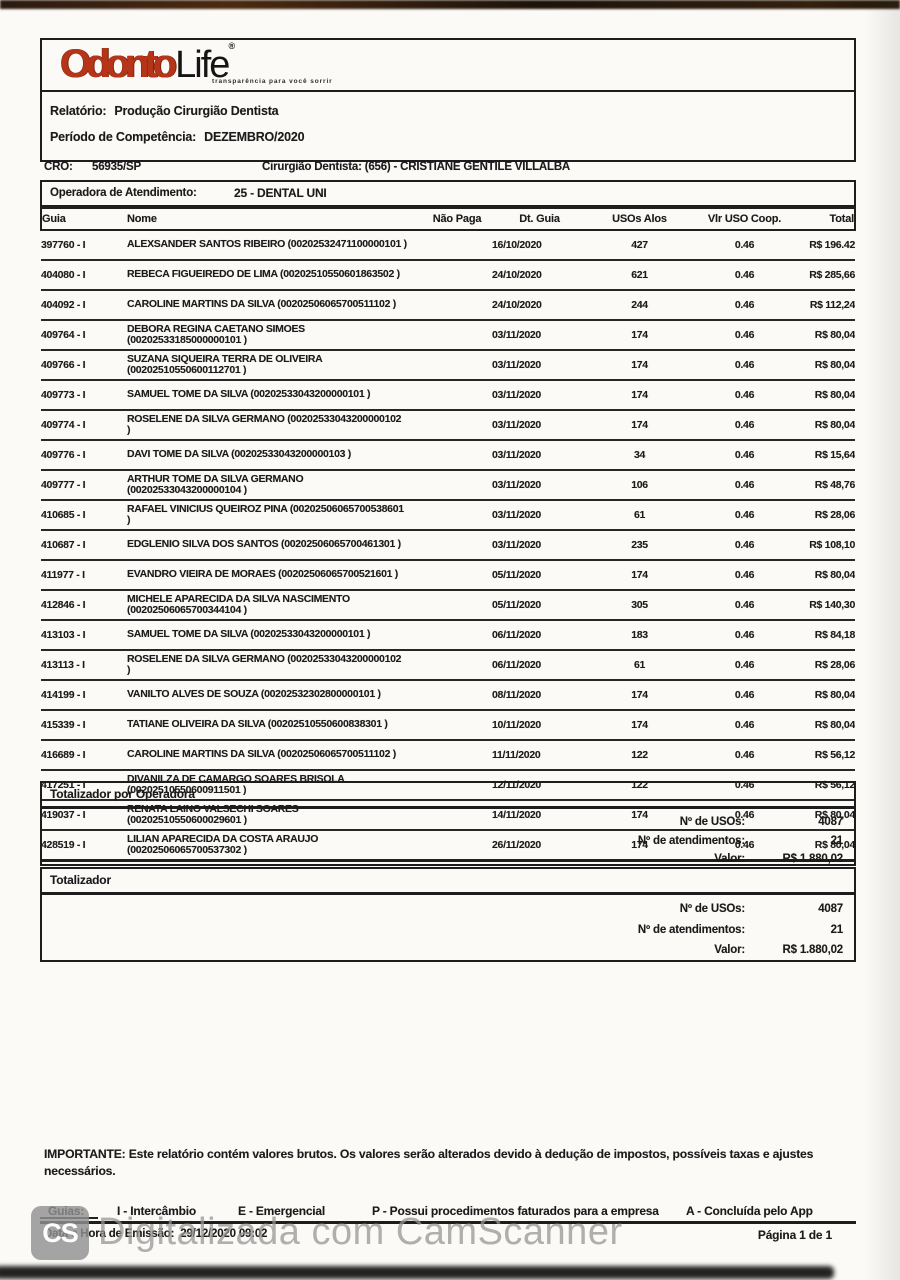 This screenshot has height=1280, width=900. What do you see at coordinates (744, 218) in the screenshot?
I see `col-vlr-uso-coop: Vlr USO Coop.` at bounding box center [744, 218].